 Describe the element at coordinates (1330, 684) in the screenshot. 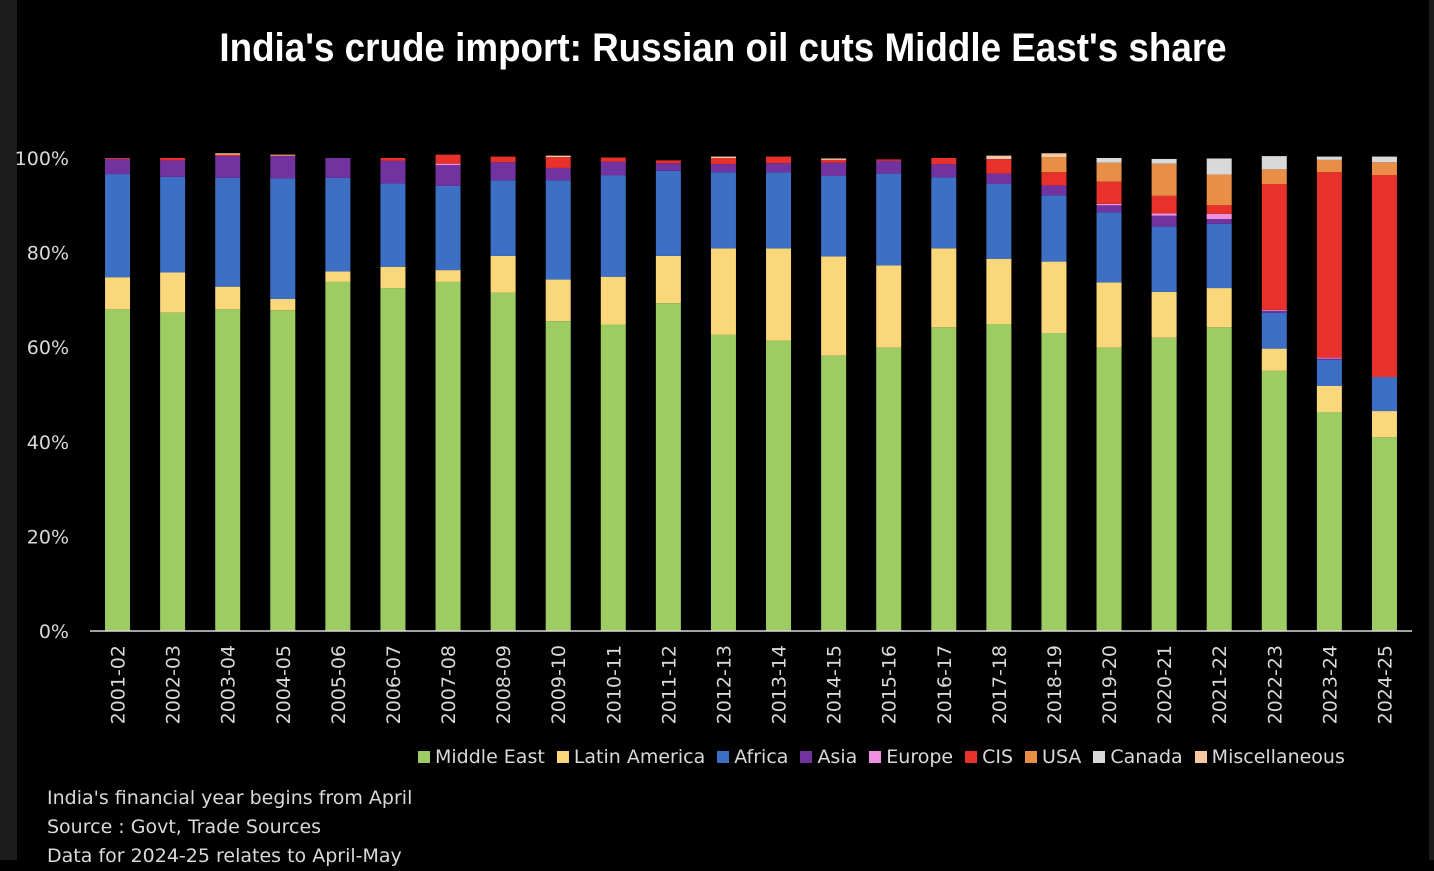

I see `x-tick-label: 2023-24` at that location.